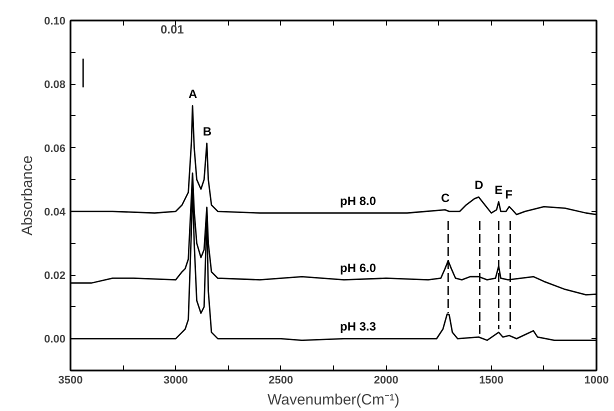 The width and height of the screenshot is (614, 411). I want to click on y-tick-label: 0.00, so click(55, 340).